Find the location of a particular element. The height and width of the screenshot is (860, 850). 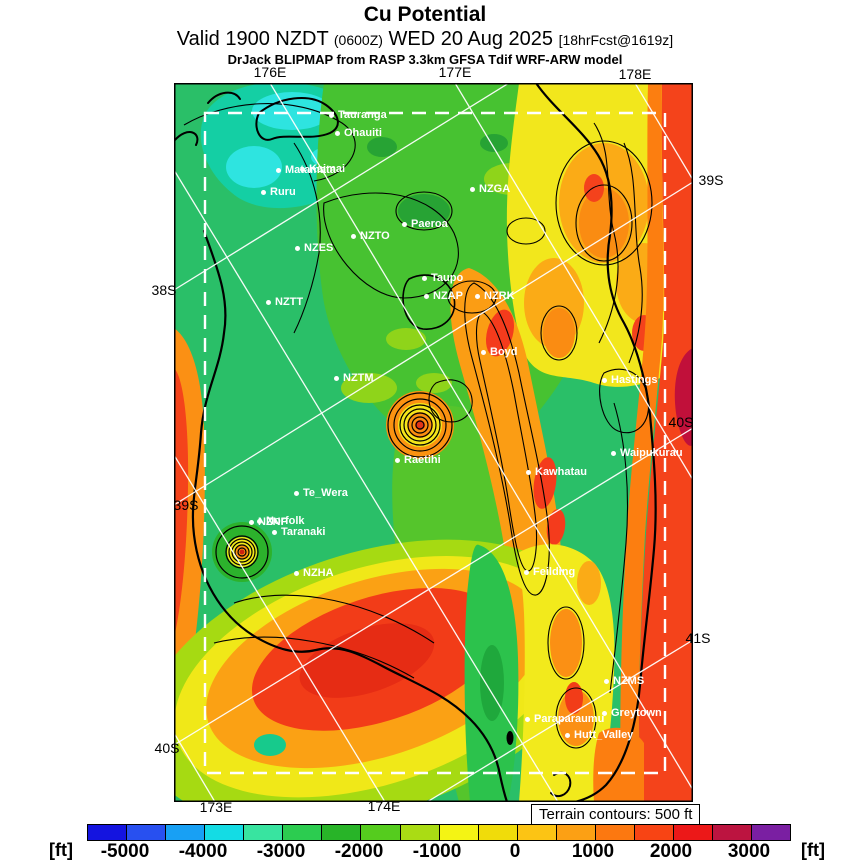

site-label-boyd: Boyd is located at coordinates (499, 352).